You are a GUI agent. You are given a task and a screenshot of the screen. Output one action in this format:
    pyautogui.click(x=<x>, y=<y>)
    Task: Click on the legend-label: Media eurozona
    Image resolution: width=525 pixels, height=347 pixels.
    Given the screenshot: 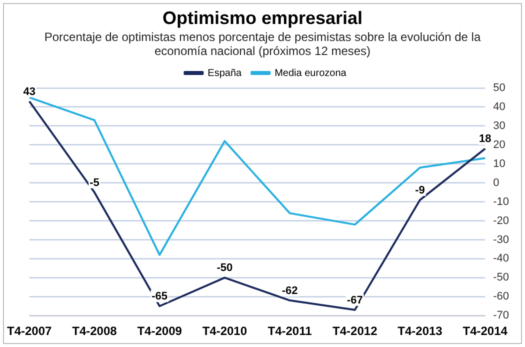 What is the action you would take?
    pyautogui.click(x=310, y=73)
    